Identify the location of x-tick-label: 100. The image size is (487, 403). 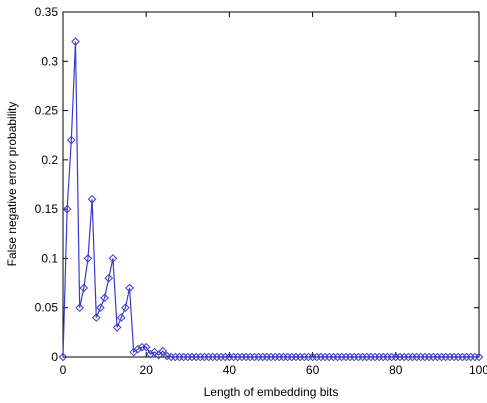
(478, 370).